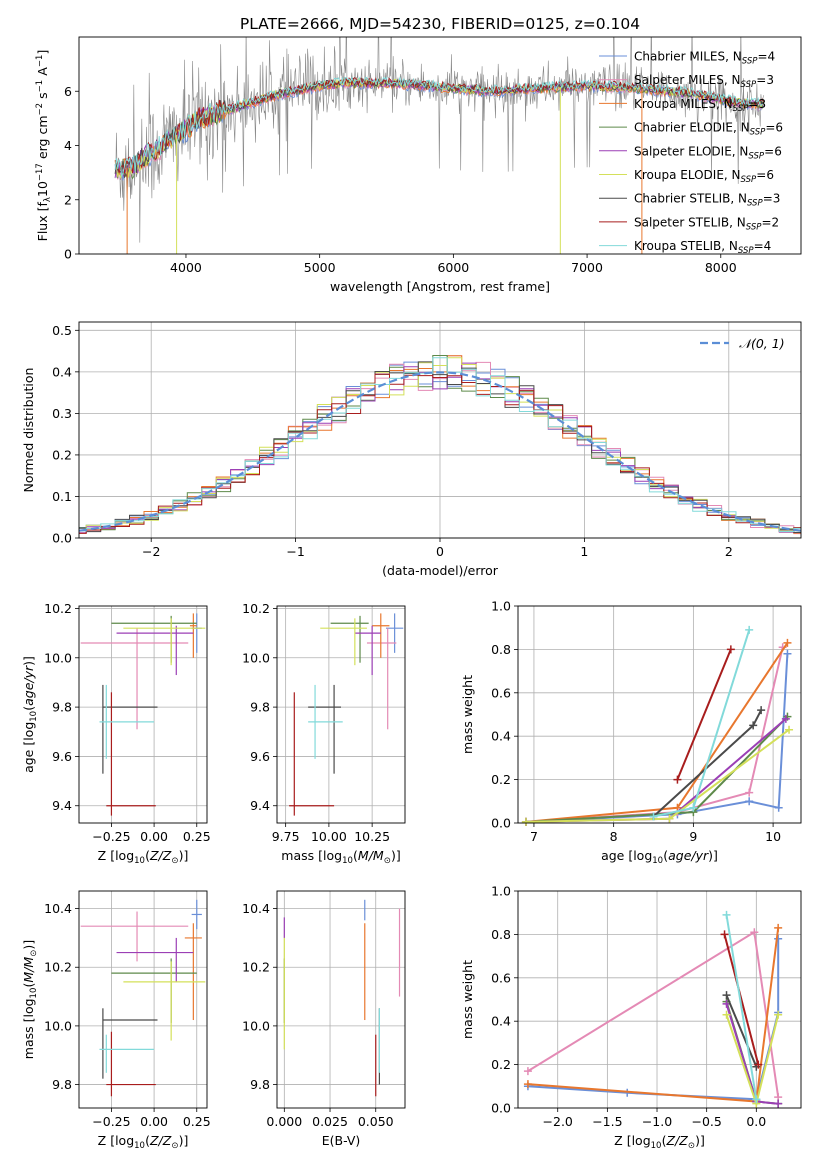 The image size is (819, 1170). I want to click on x-tick-label: −2.0, so click(558, 1121).